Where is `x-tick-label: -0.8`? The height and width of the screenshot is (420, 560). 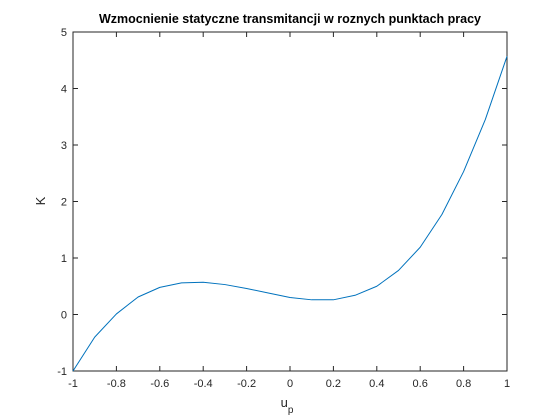
x-tick-label: -0.8 is located at coordinates (116, 384).